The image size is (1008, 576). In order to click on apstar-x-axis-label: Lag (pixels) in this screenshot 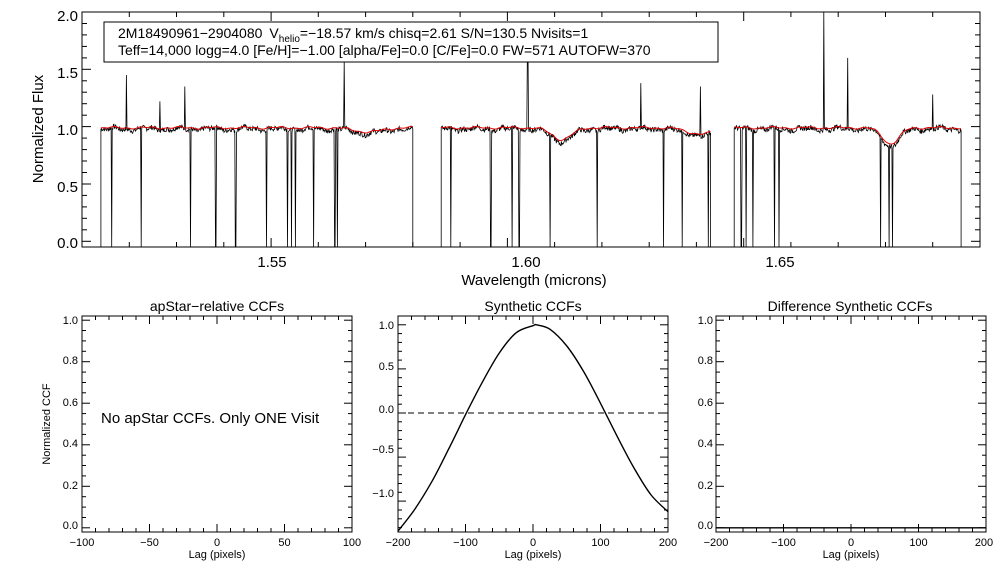, I will do `click(217, 555)`.